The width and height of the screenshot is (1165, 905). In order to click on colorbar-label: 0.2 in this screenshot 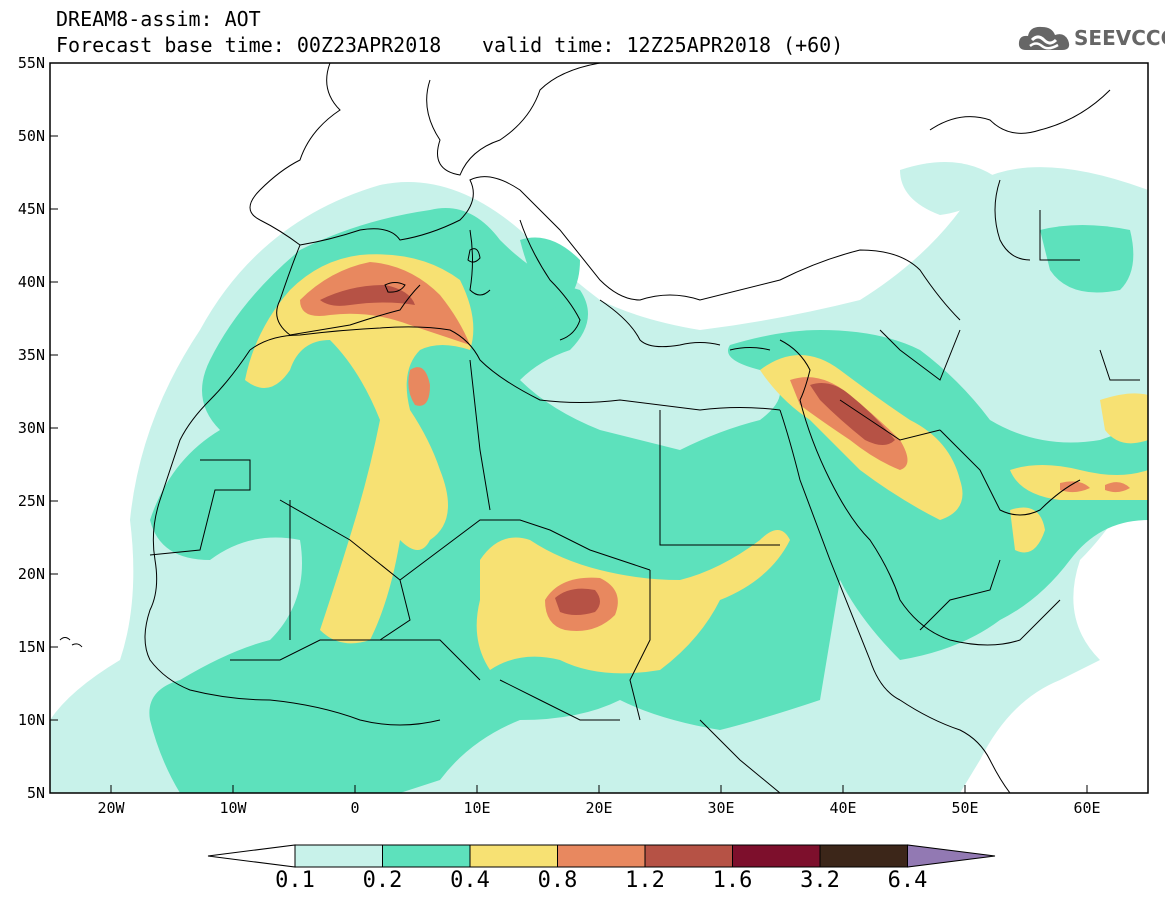, I will do `click(382, 880)`.